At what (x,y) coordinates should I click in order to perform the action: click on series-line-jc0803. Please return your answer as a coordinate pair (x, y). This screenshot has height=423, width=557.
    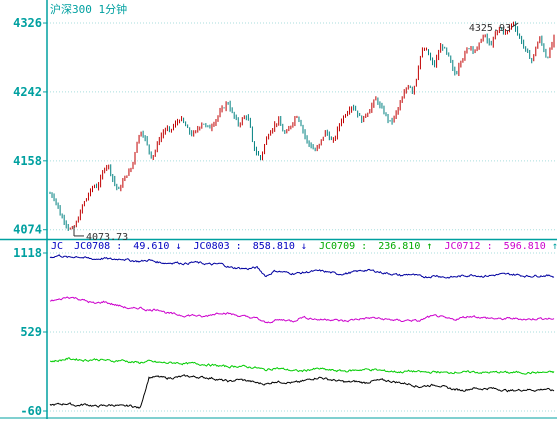
    Looking at the image, I should click on (302, 266).